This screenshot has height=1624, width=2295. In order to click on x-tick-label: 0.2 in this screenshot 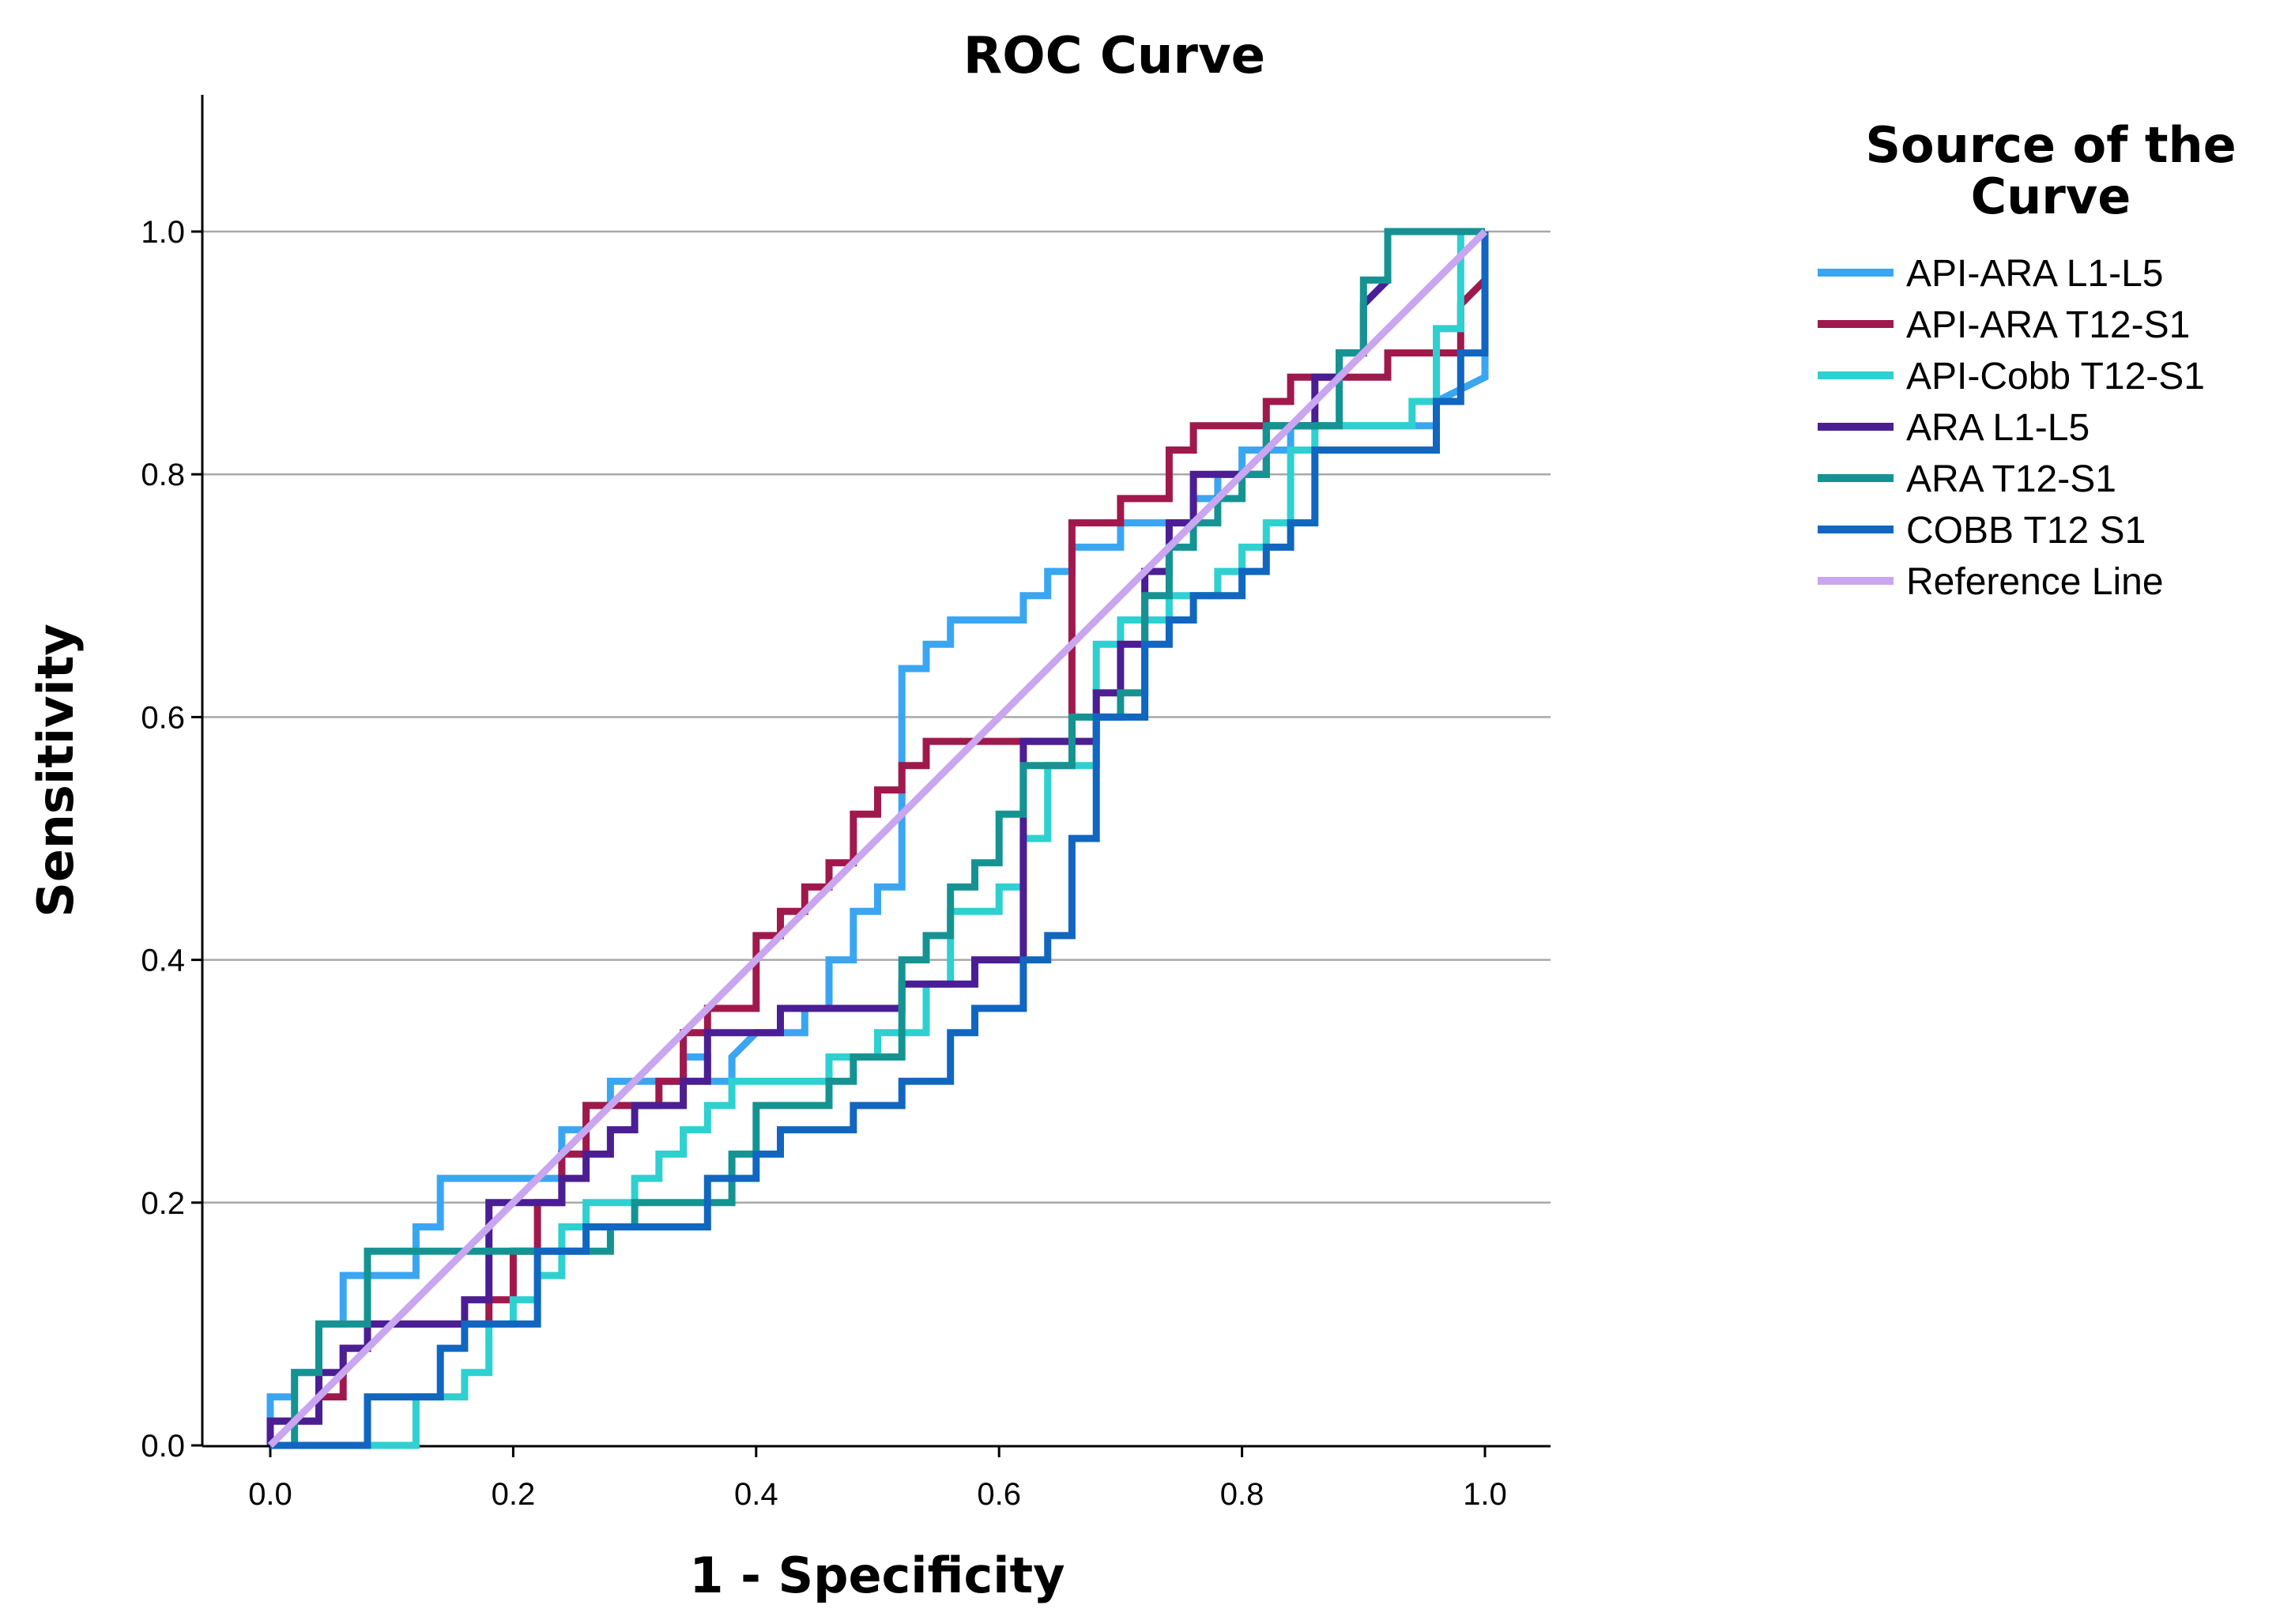, I will do `click(514, 1494)`.